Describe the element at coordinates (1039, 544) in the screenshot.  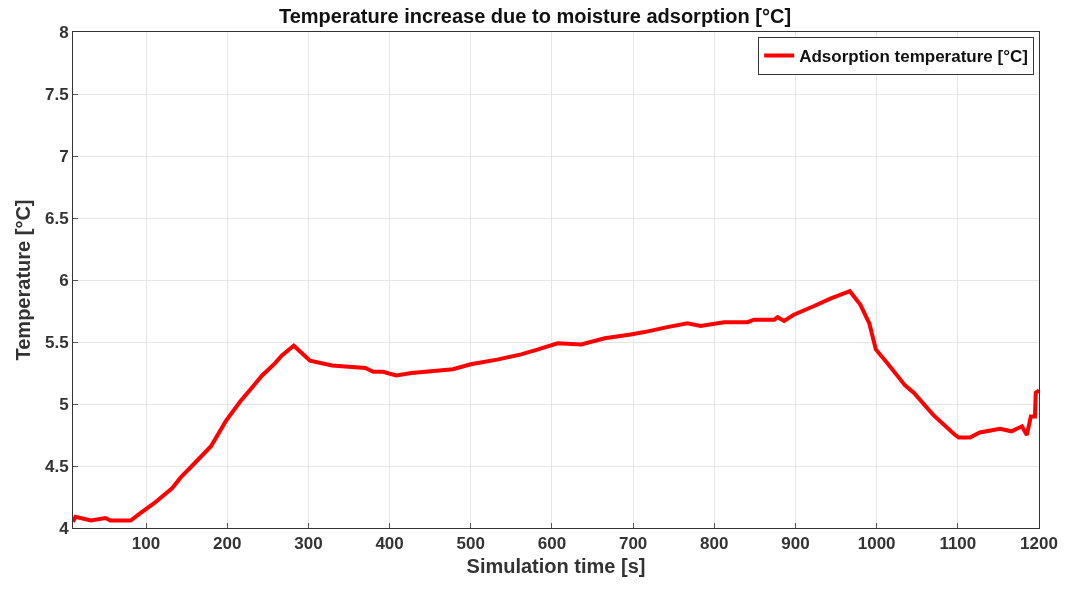
I see `x-tick-label: 1200` at that location.